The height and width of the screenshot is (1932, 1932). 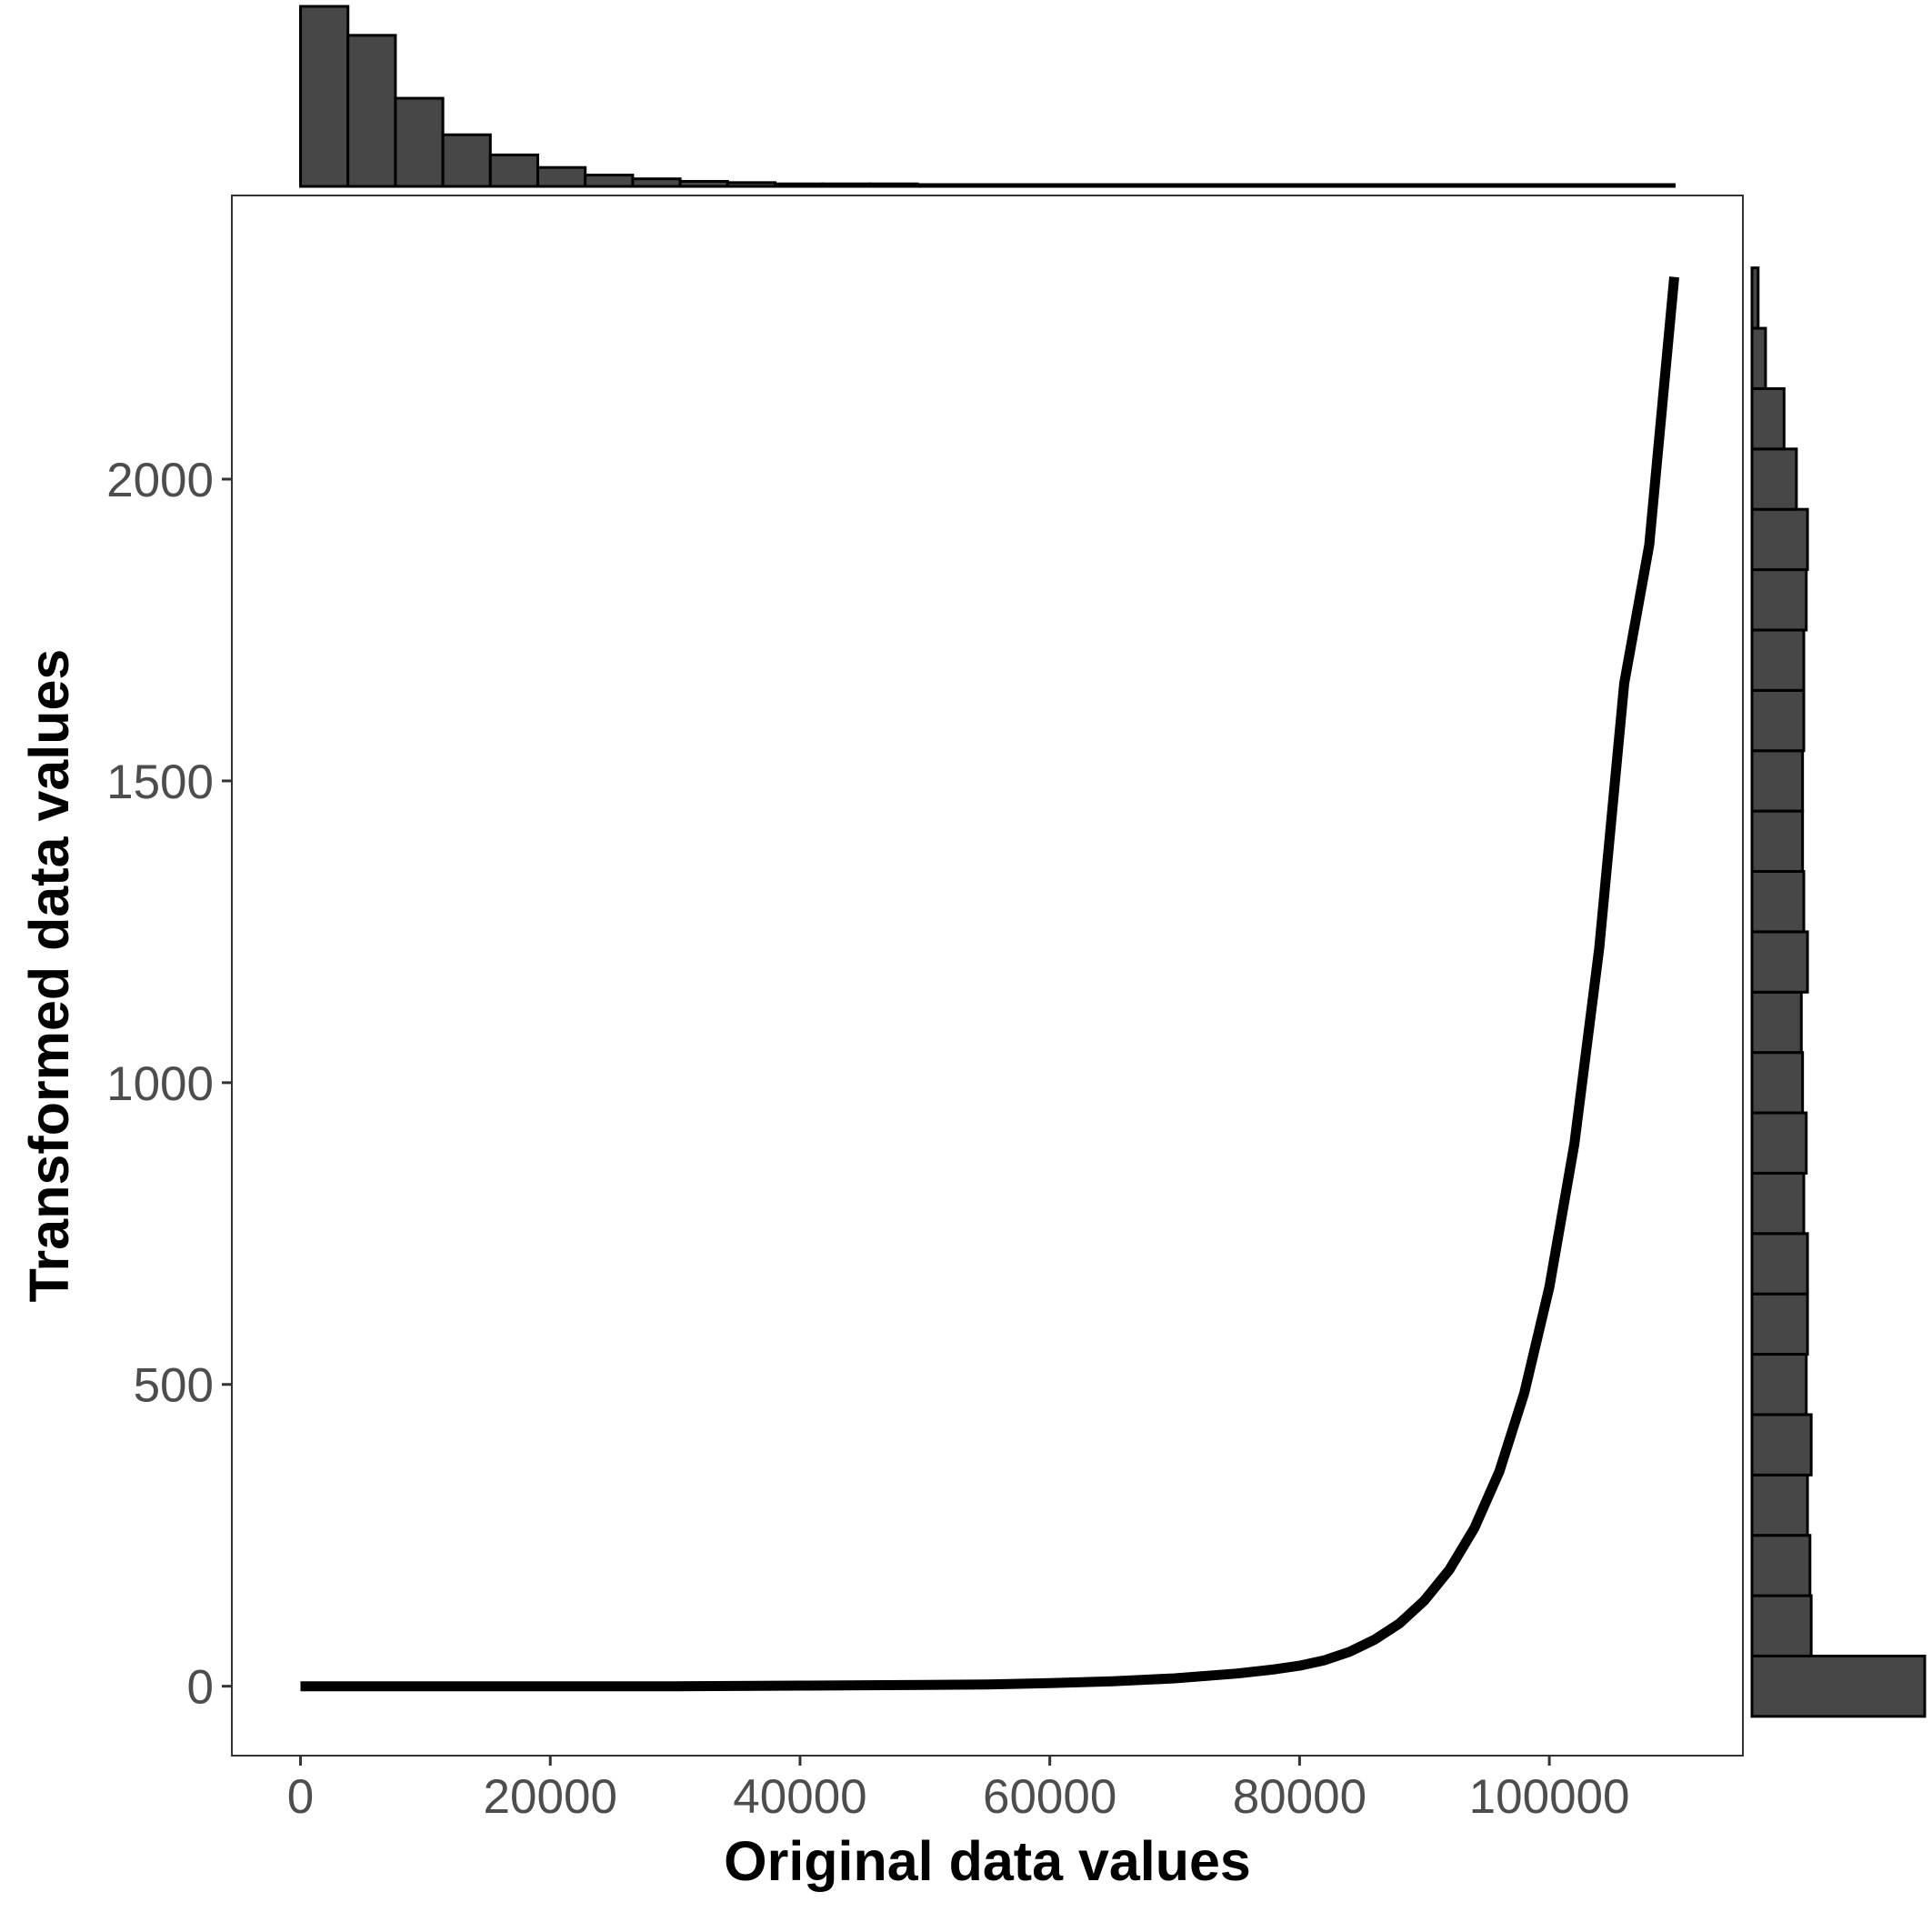 I want to click on y-tick-label: 0, so click(x=200, y=1688).